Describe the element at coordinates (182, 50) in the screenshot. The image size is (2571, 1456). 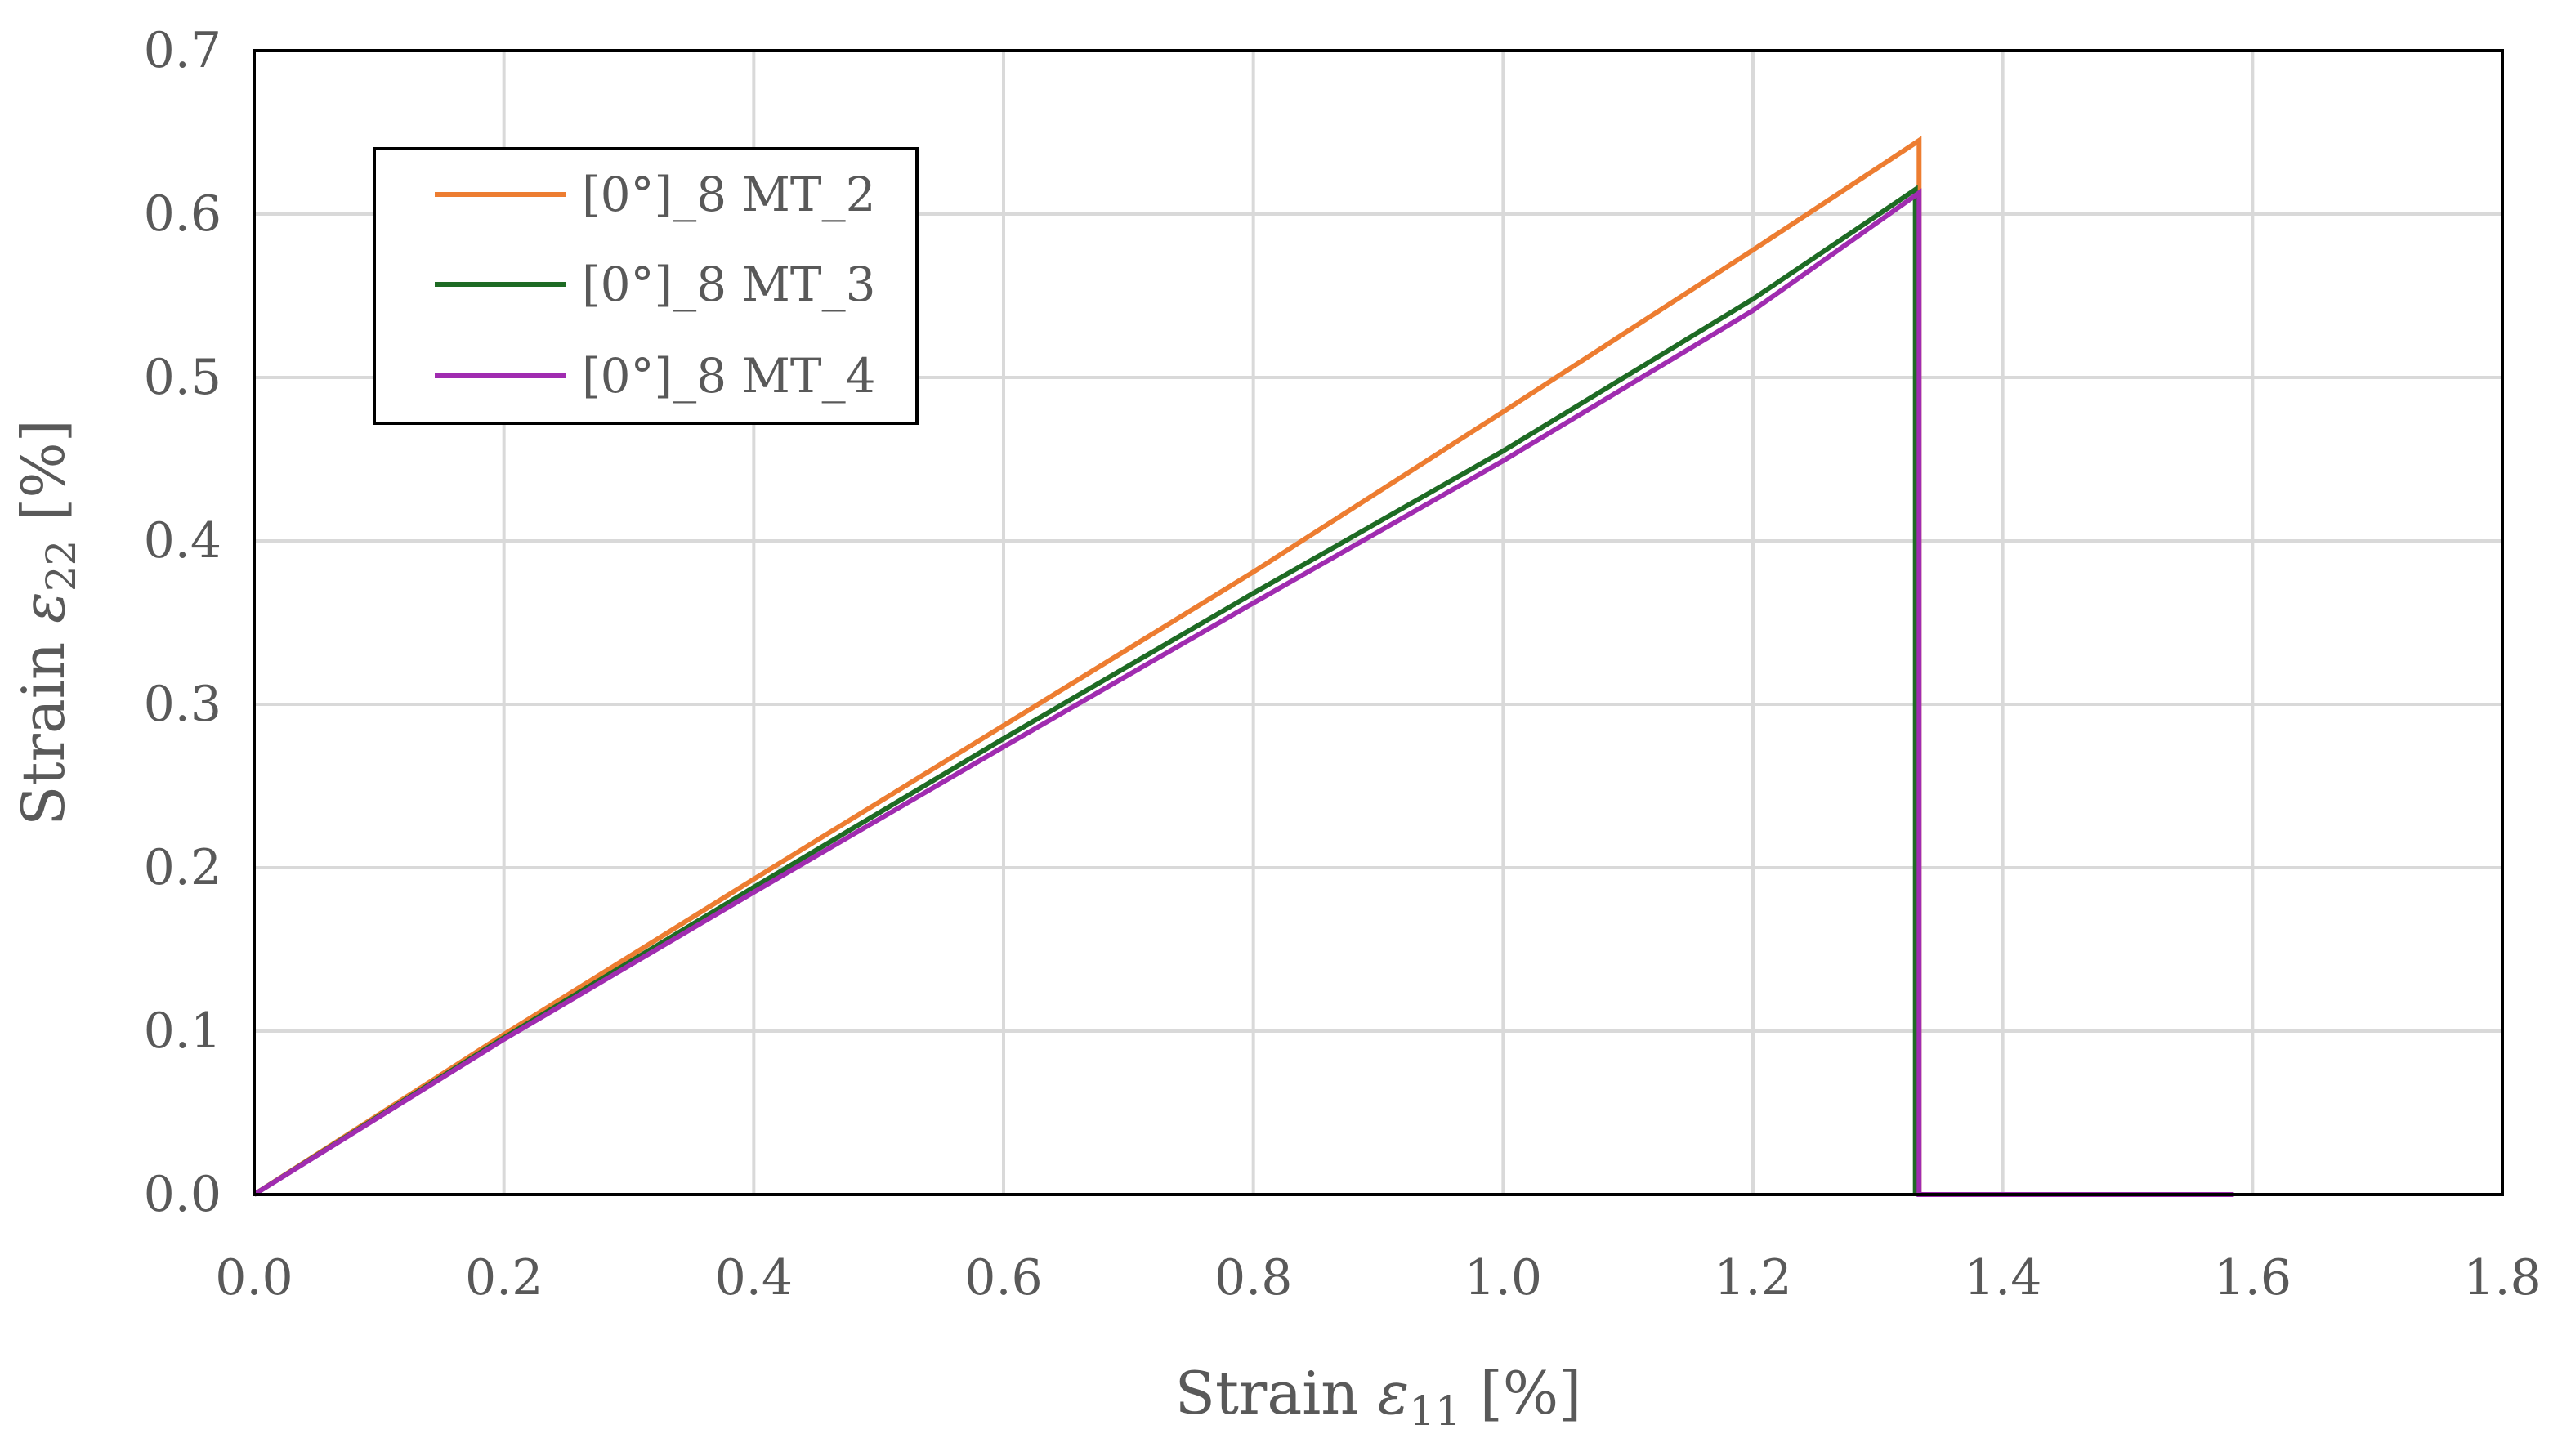
I see `y-tick-label: 0.7` at that location.